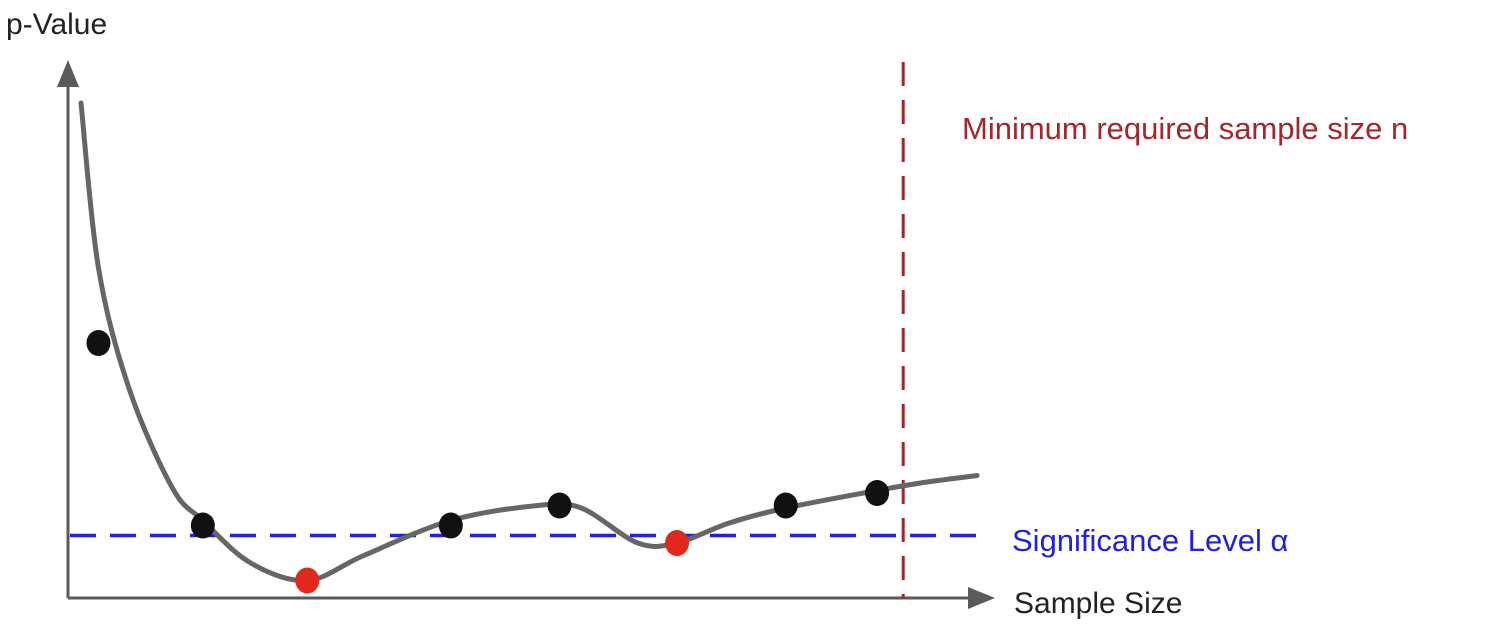 The image size is (1492, 626). What do you see at coordinates (68, 73) in the screenshot?
I see `y-axis-arrowhead` at bounding box center [68, 73].